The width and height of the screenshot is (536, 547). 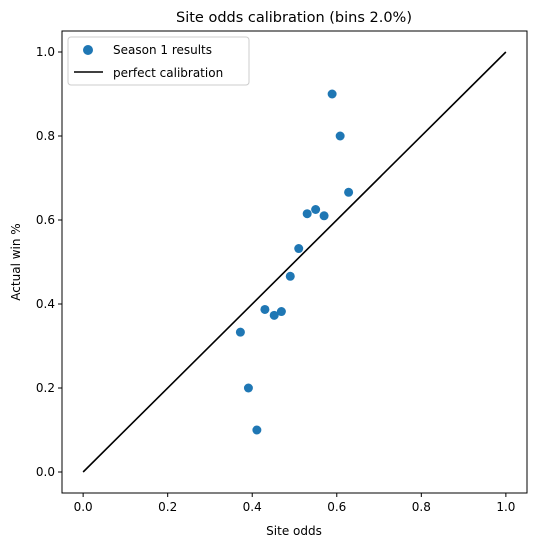 What do you see at coordinates (162, 50) in the screenshot?
I see `legend-label-season: Season 1 results` at bounding box center [162, 50].